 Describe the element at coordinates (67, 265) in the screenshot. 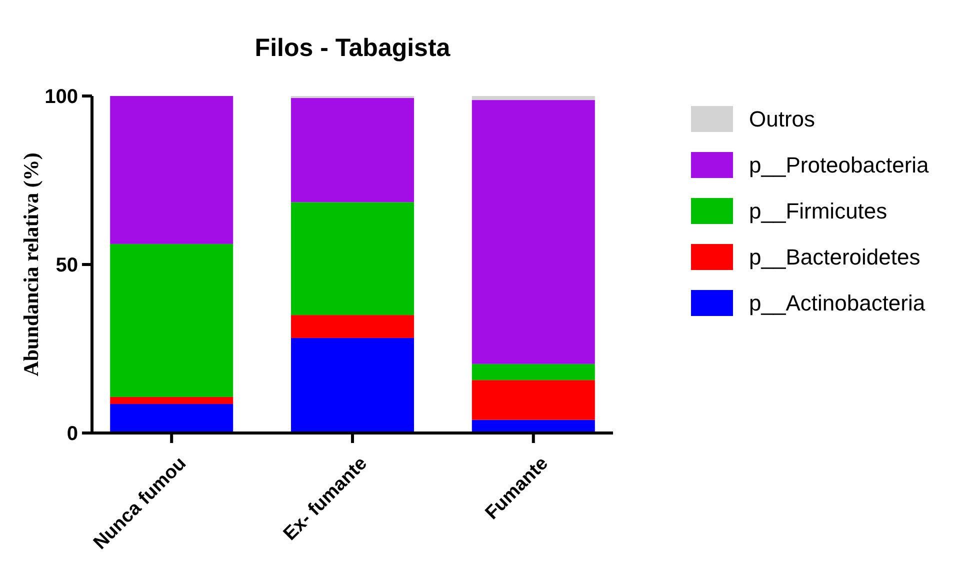

I see `y-tick-label: 50` at that location.